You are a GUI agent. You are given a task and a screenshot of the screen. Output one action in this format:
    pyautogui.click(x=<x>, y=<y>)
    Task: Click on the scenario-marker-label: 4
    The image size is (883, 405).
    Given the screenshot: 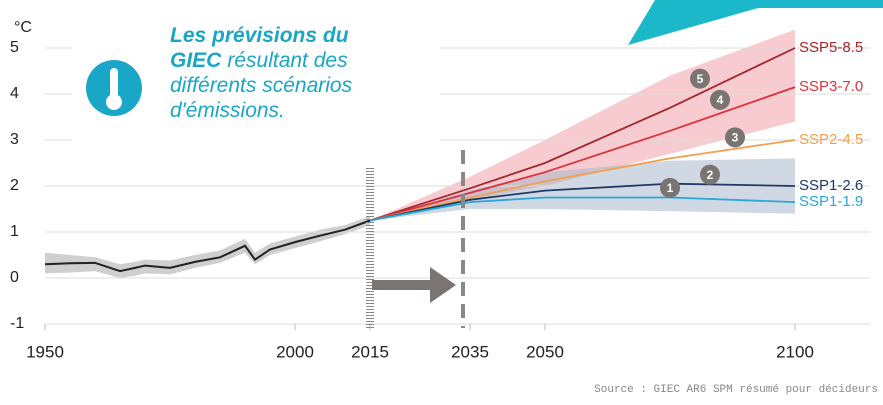 What is the action you would take?
    pyautogui.click(x=720, y=100)
    